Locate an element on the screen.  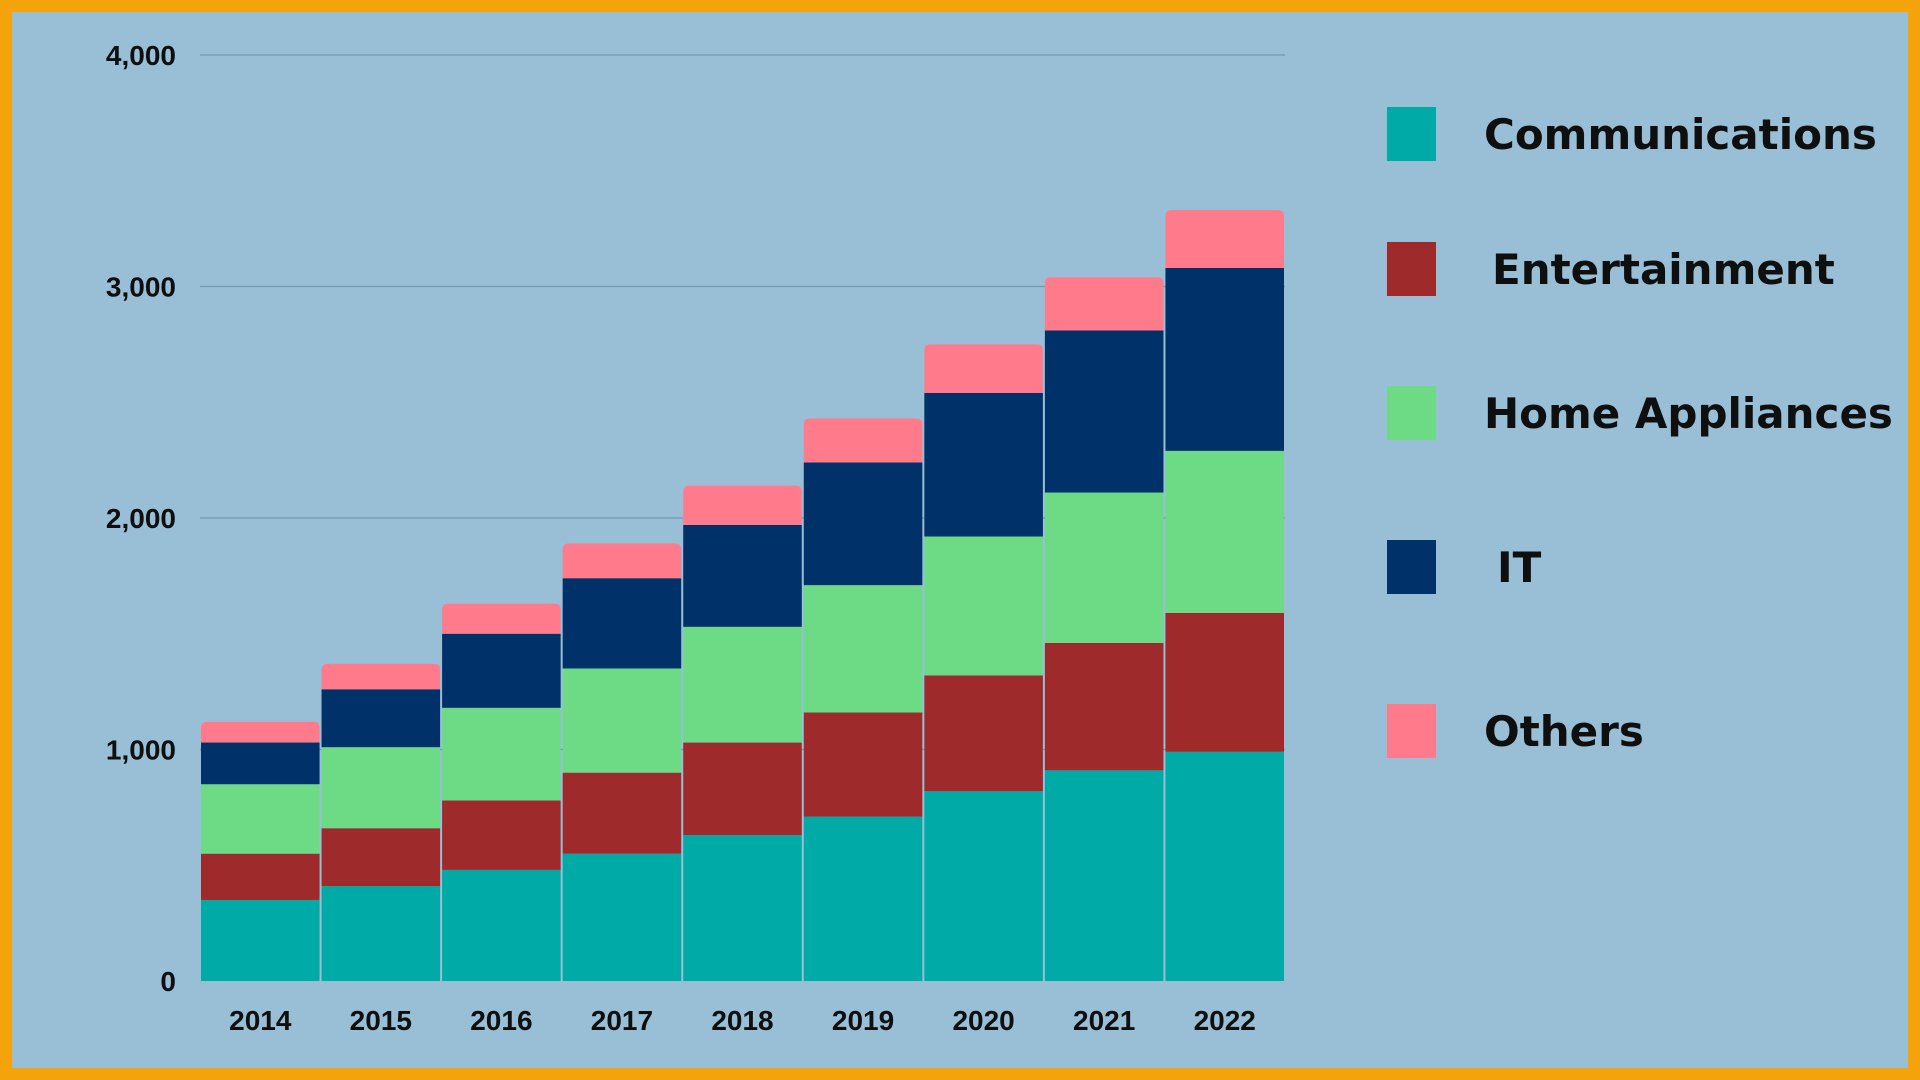
x-tick-label: 2022 is located at coordinates (1225, 1020).